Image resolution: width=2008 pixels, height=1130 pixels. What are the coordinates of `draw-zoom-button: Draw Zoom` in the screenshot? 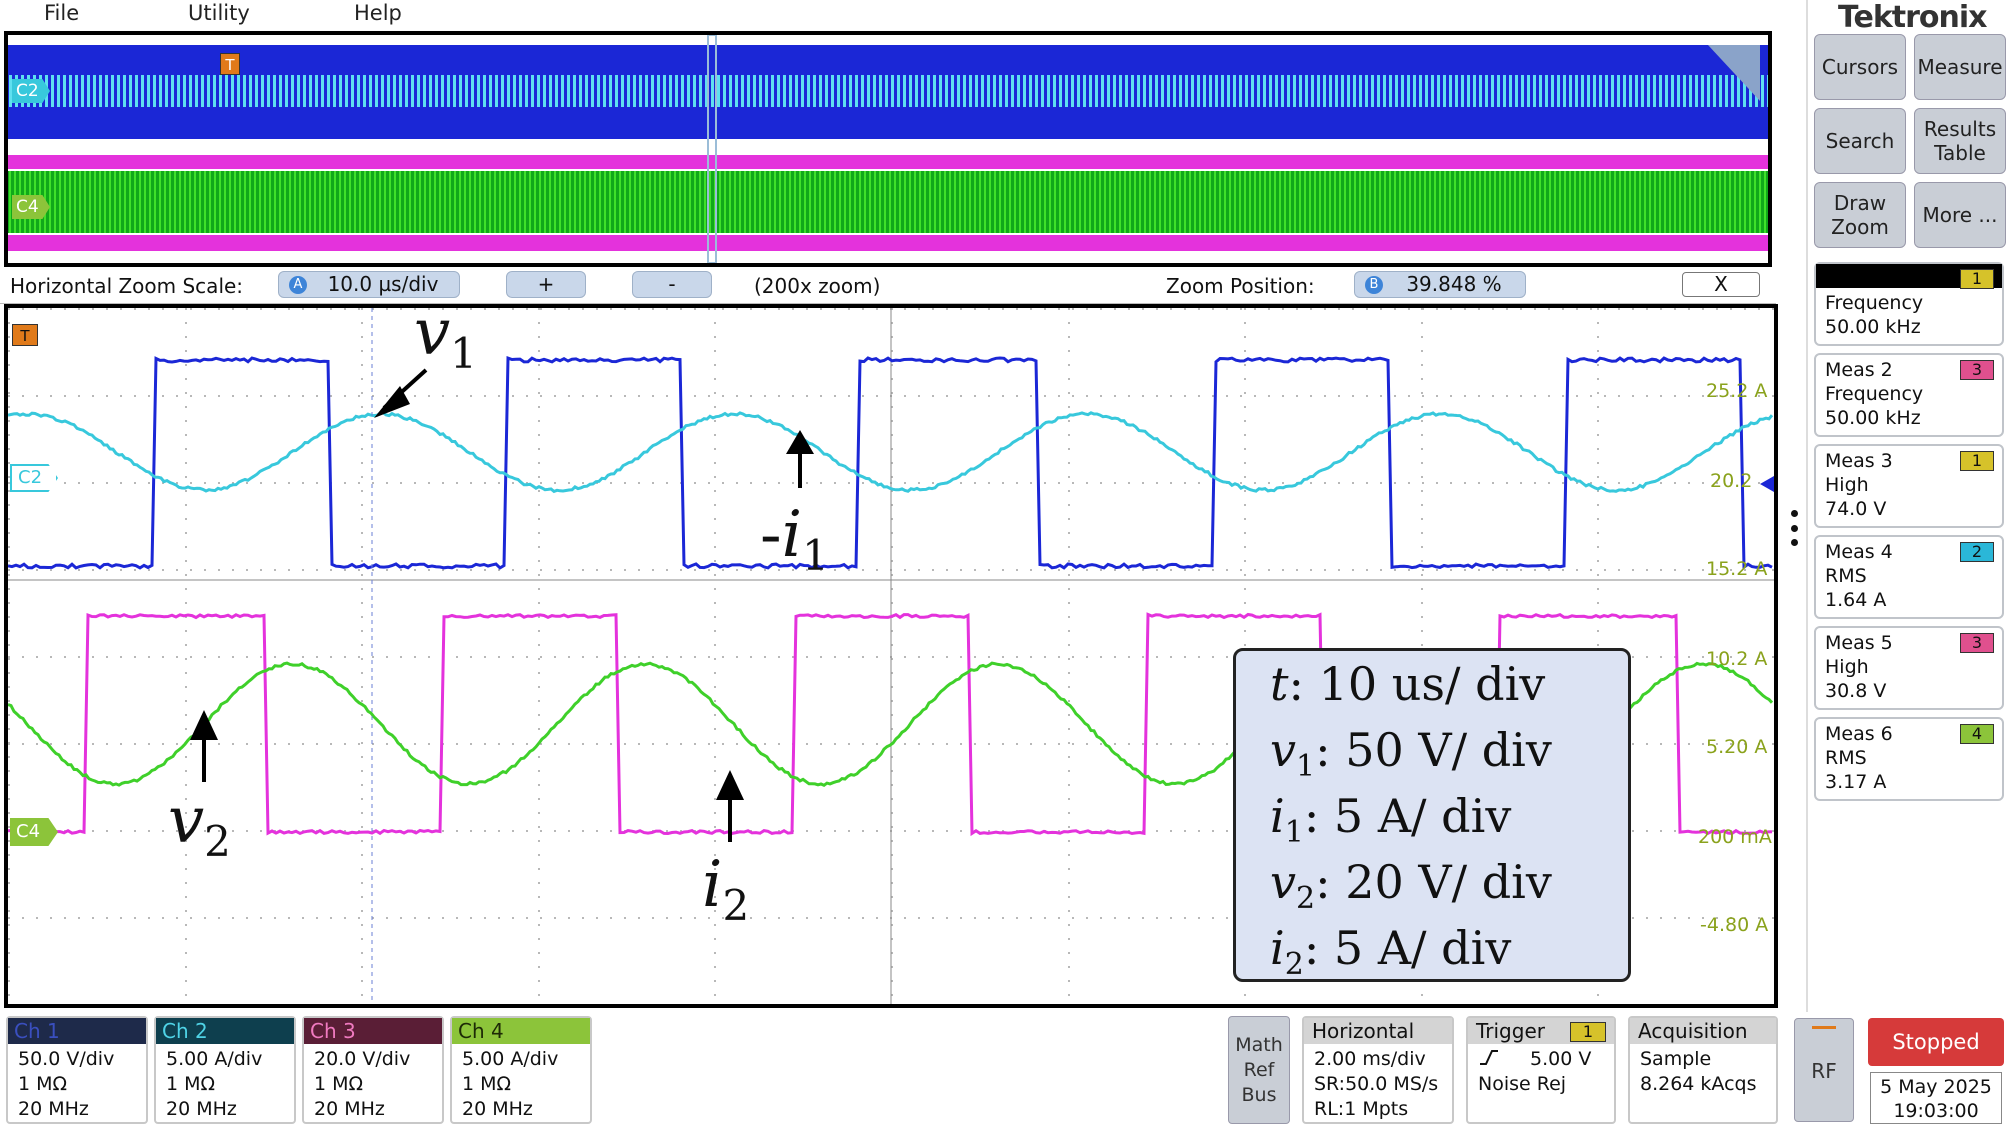 It's located at (1860, 215).